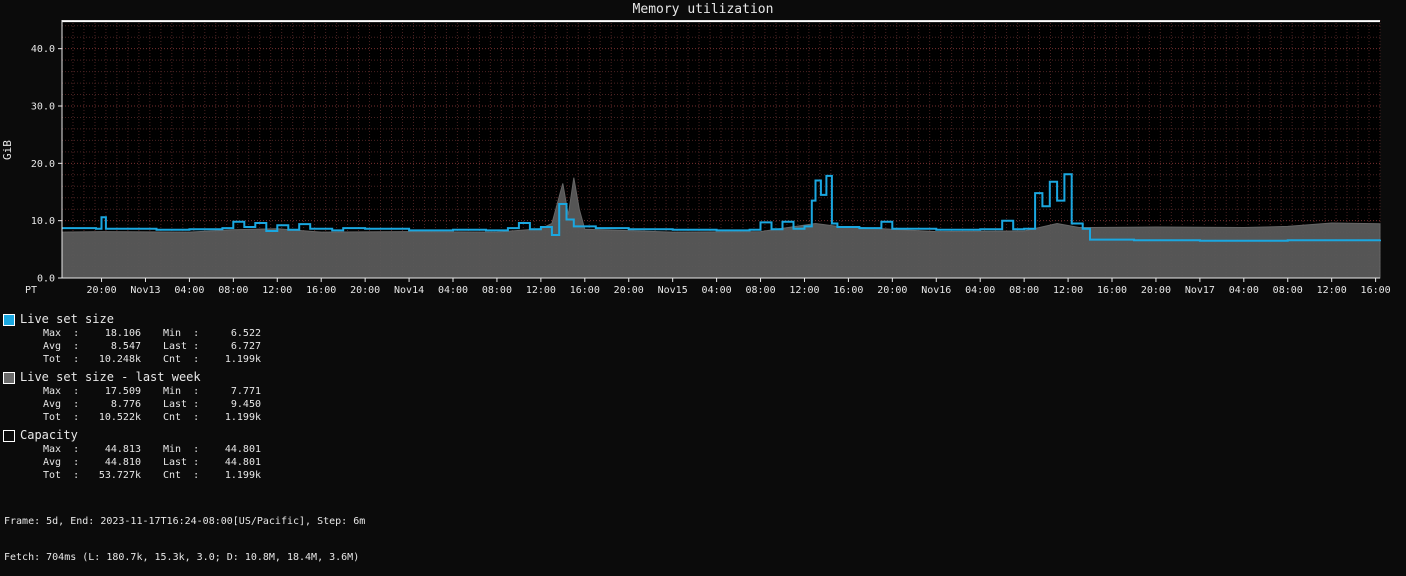  I want to click on legend-stat-value: 7.771, so click(245, 391).